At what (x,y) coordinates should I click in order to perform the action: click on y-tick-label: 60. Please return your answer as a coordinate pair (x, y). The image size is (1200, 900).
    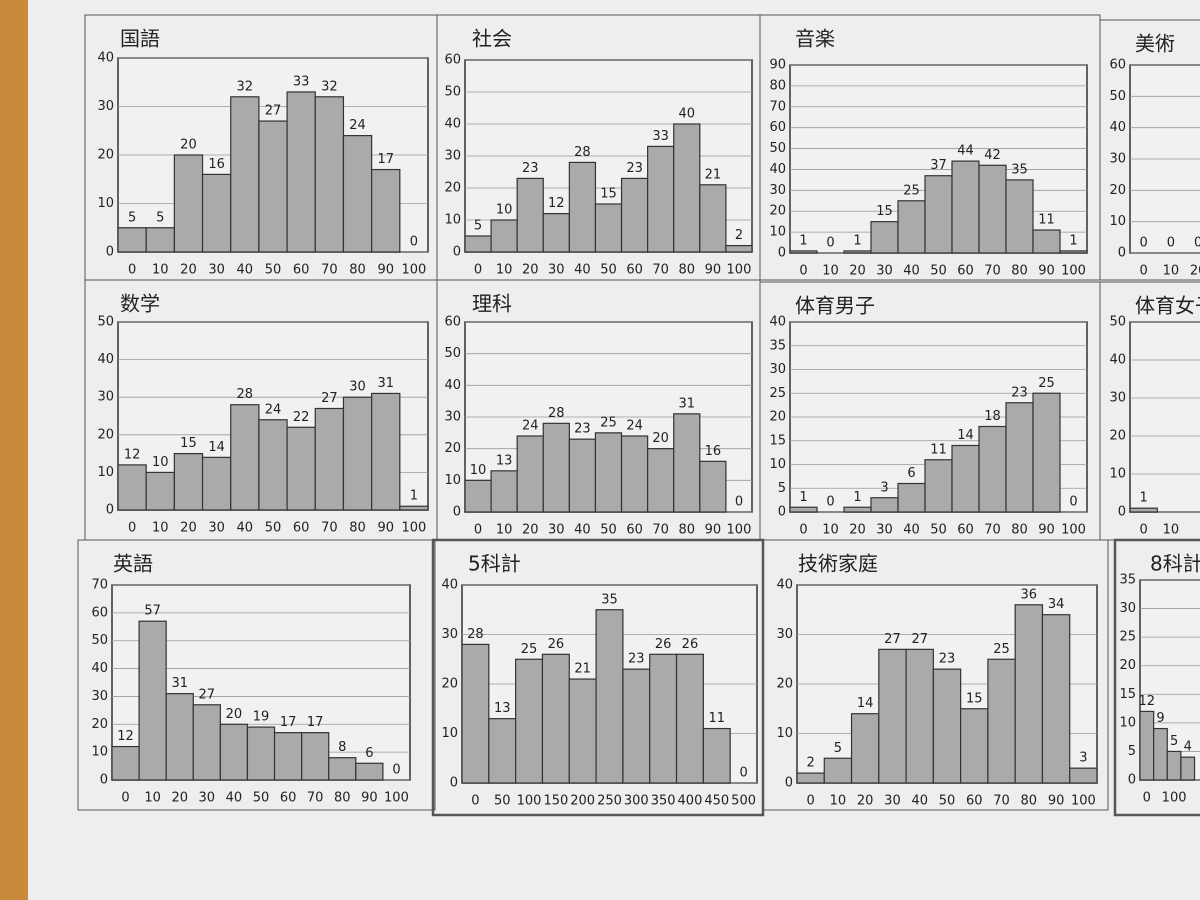
    Looking at the image, I should click on (1117, 65).